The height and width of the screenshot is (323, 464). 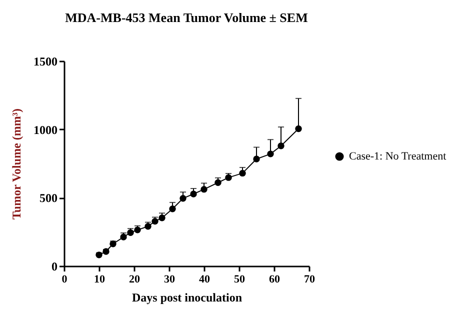 I want to click on x-tick-label: 60, so click(x=274, y=280).